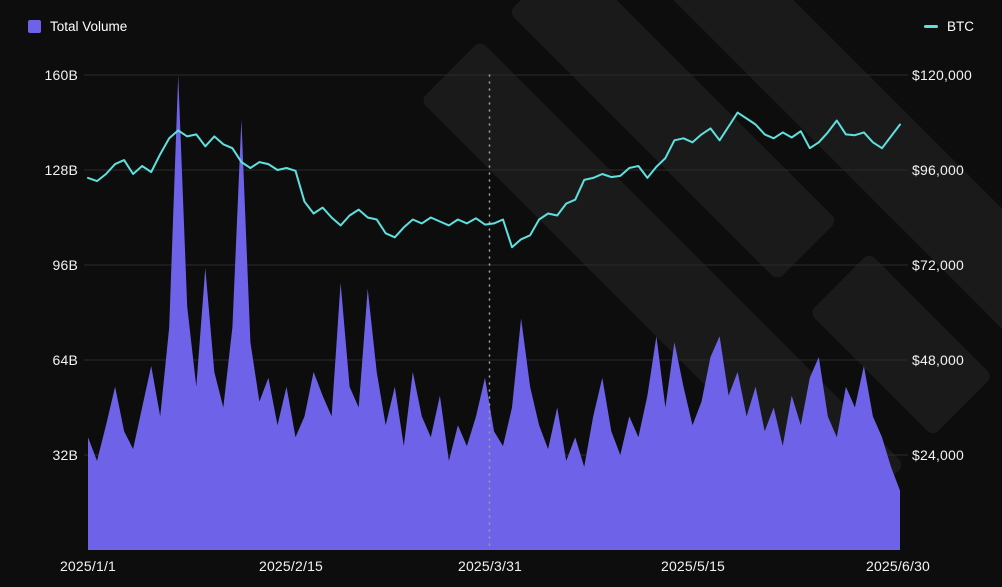 This screenshot has height=587, width=1002. I want to click on y-axis-right-tick-24k: $24,000, so click(938, 455).